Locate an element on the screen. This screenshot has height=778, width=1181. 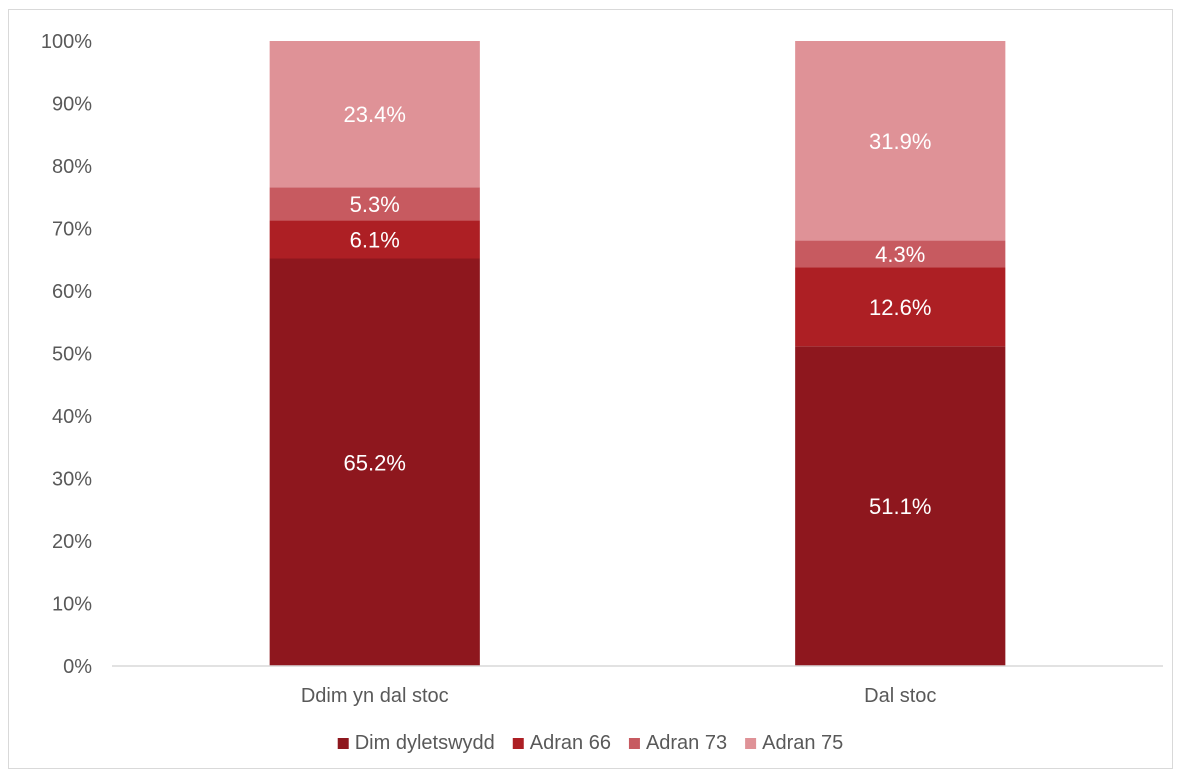
category-label: Dal stoc is located at coordinates (900, 696).